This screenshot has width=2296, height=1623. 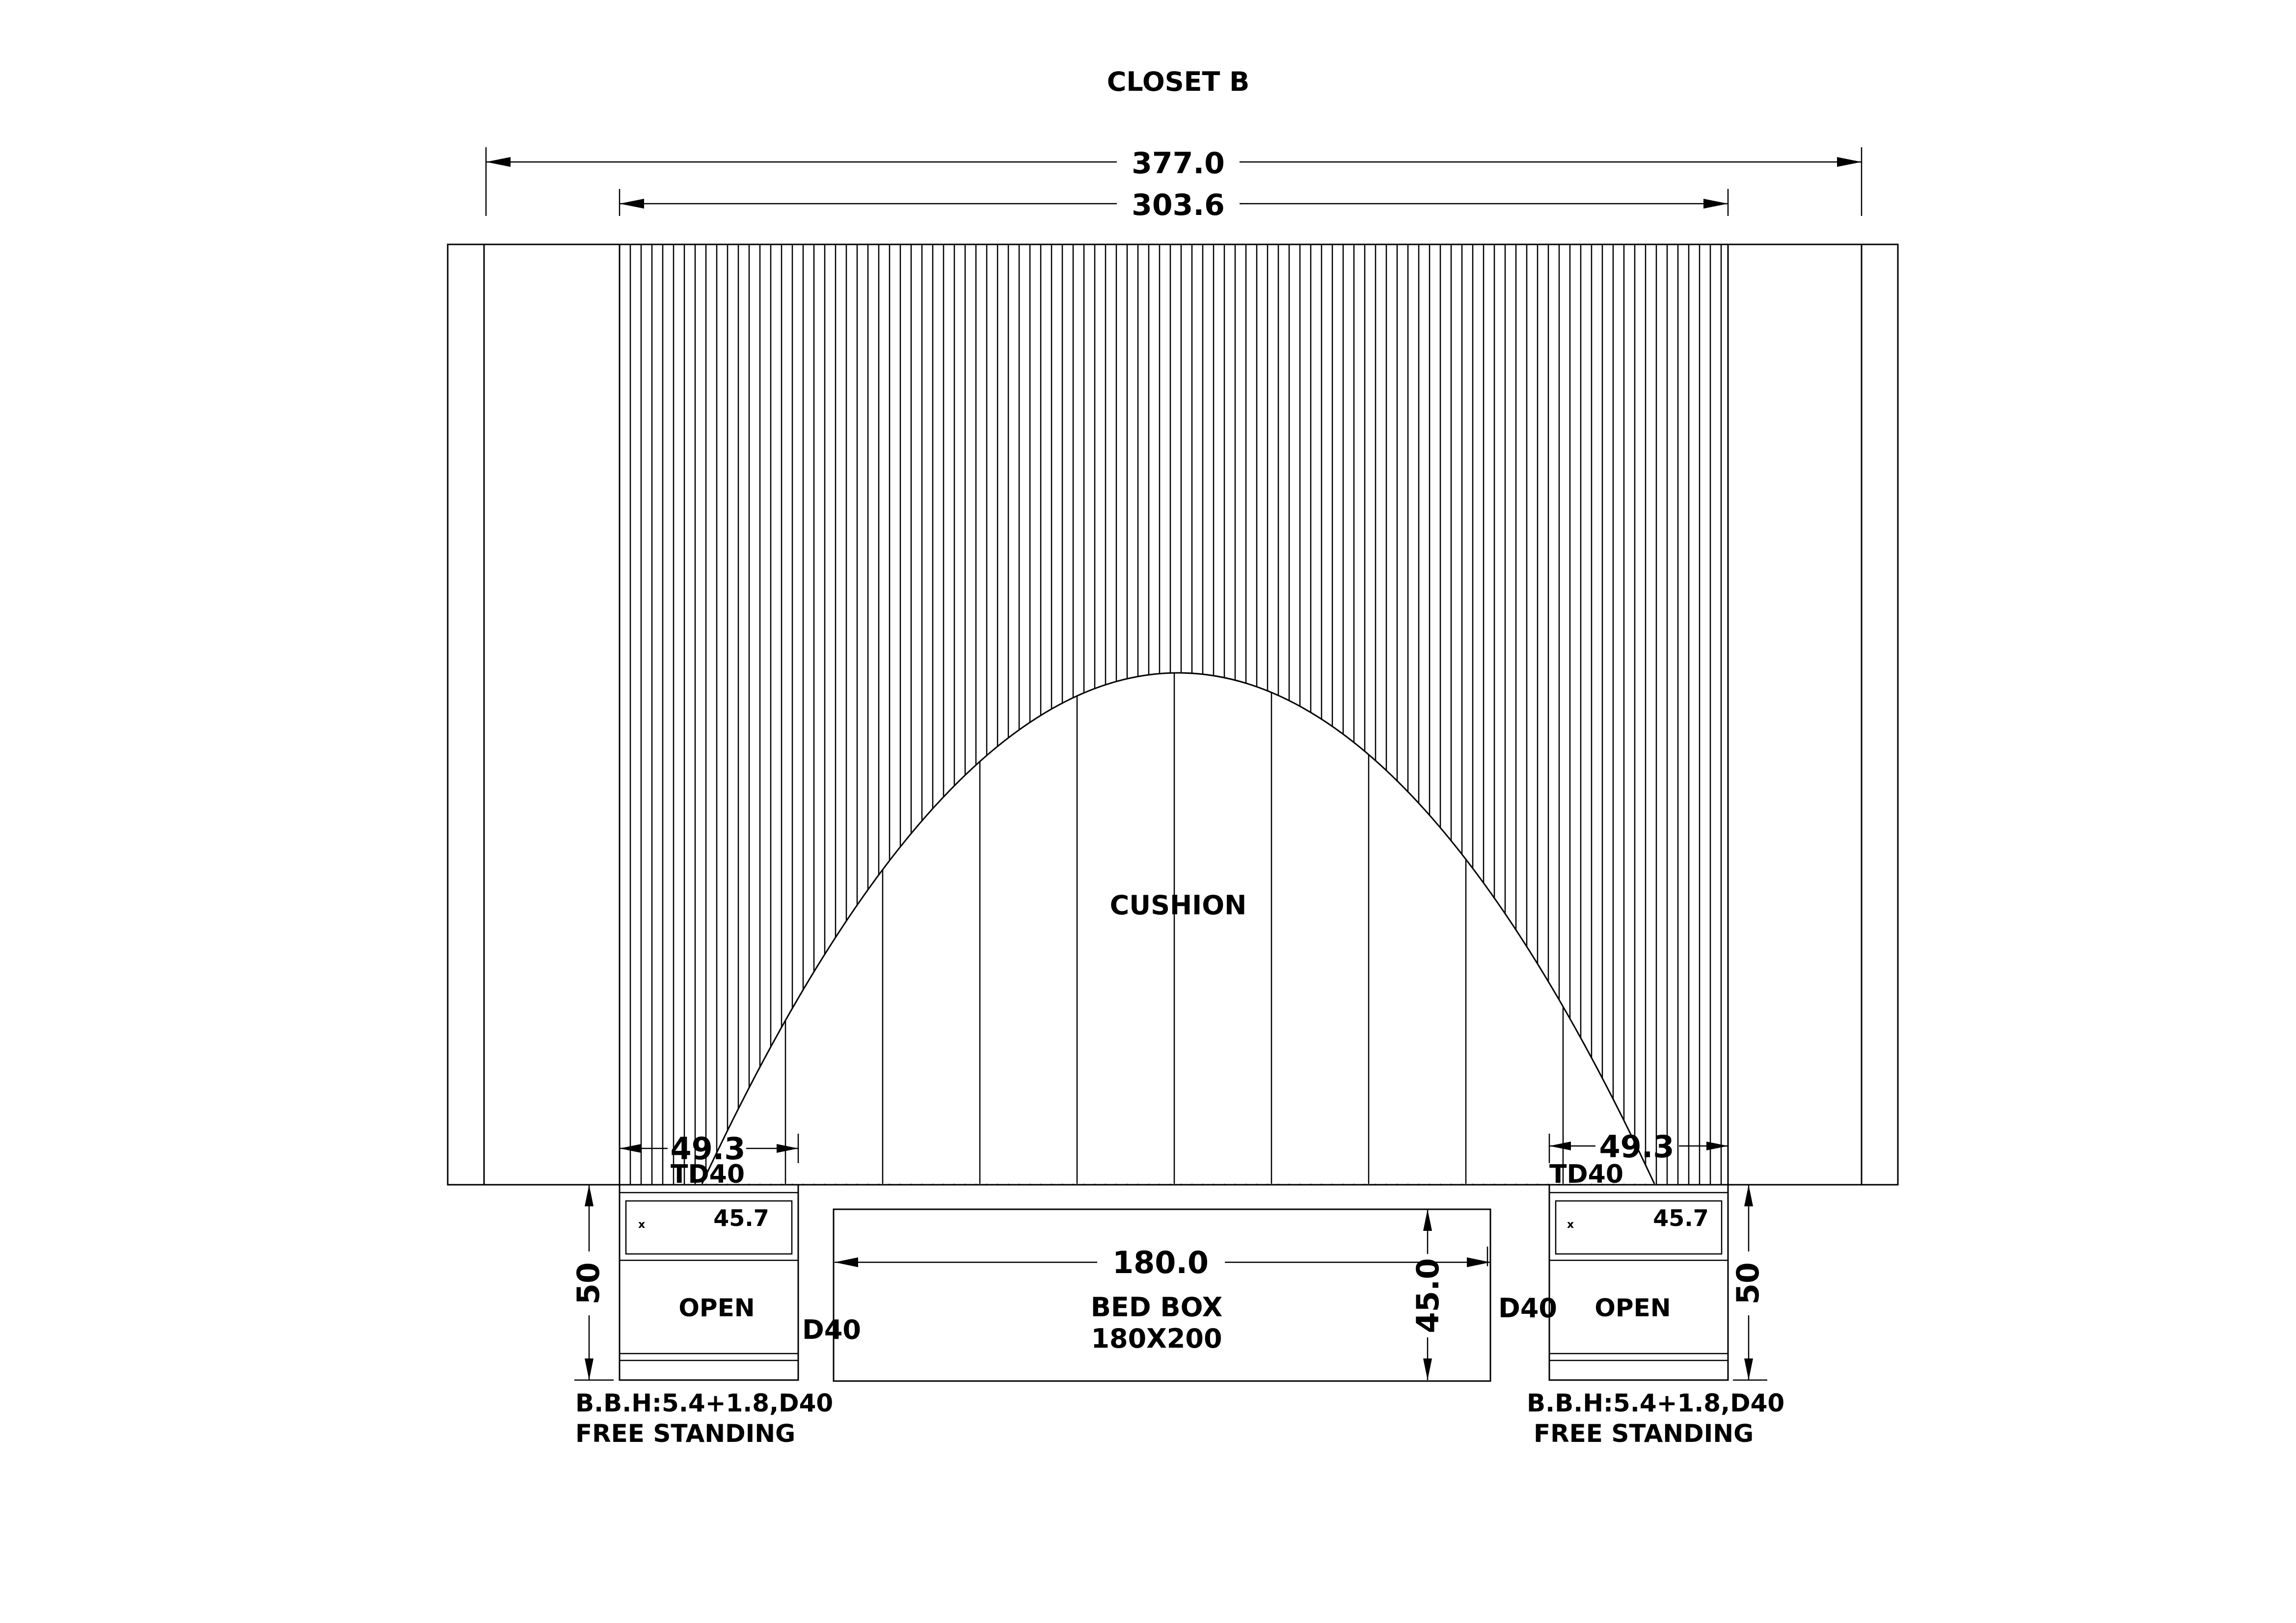 I want to click on left-nightstand: x, so click(x=709, y=1282).